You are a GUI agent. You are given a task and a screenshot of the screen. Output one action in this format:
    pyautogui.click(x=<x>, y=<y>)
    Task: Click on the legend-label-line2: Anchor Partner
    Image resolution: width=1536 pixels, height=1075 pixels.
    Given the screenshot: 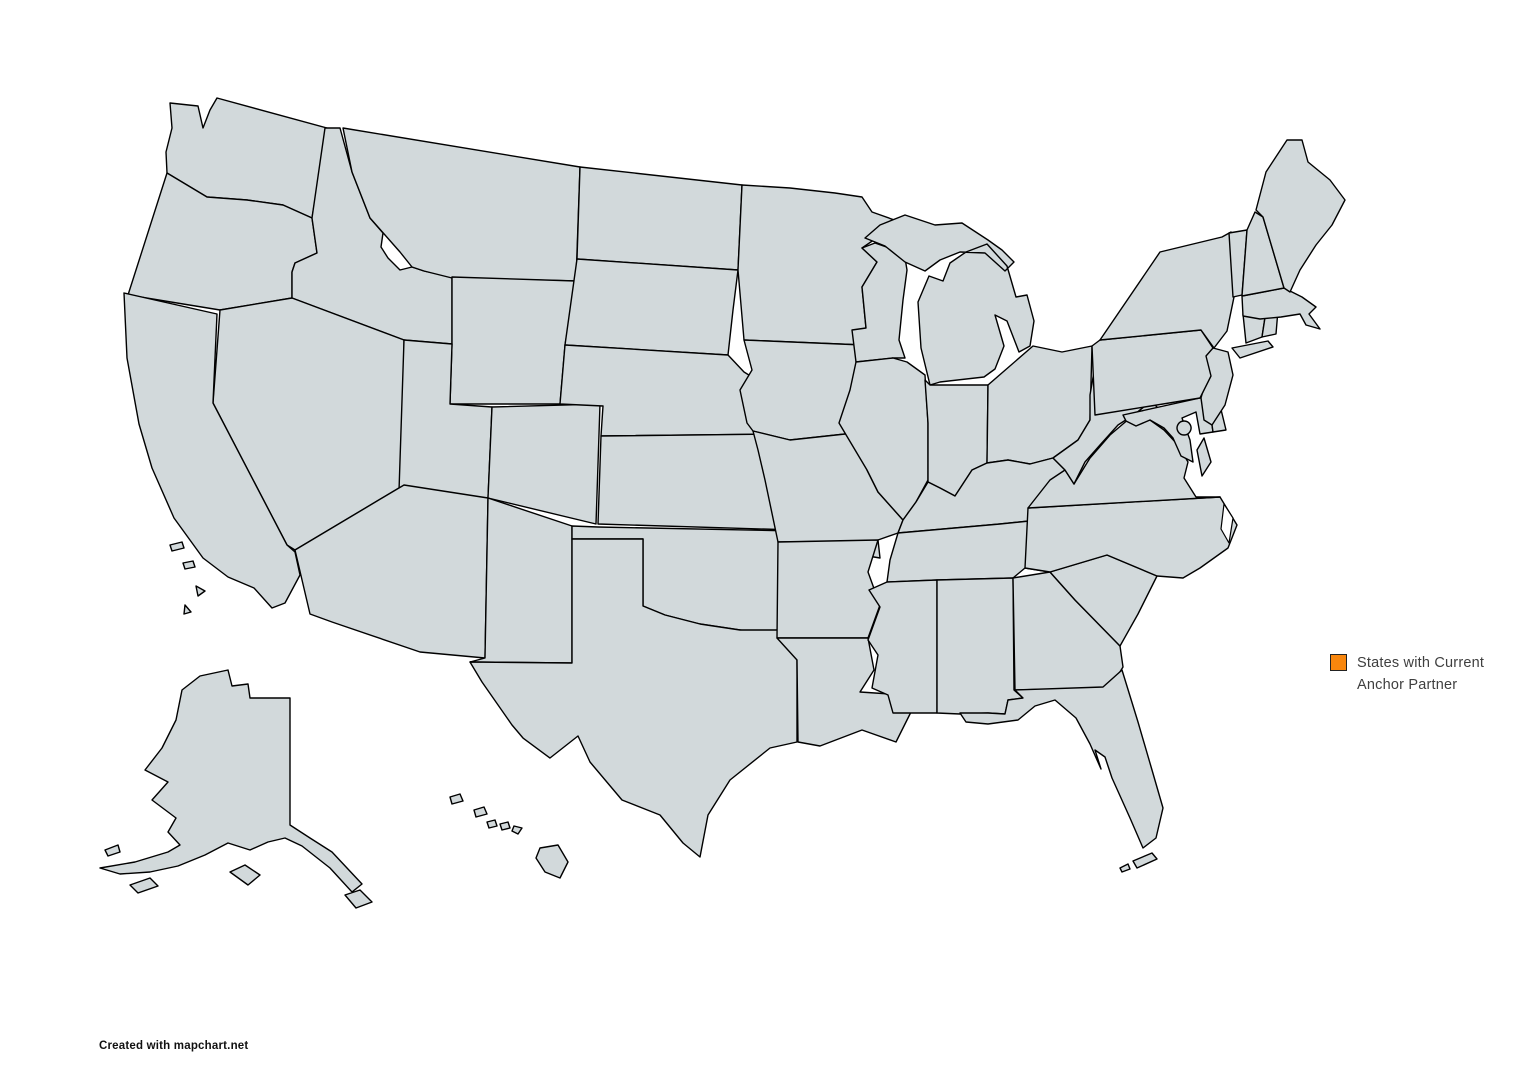 What is the action you would take?
    pyautogui.click(x=1407, y=685)
    